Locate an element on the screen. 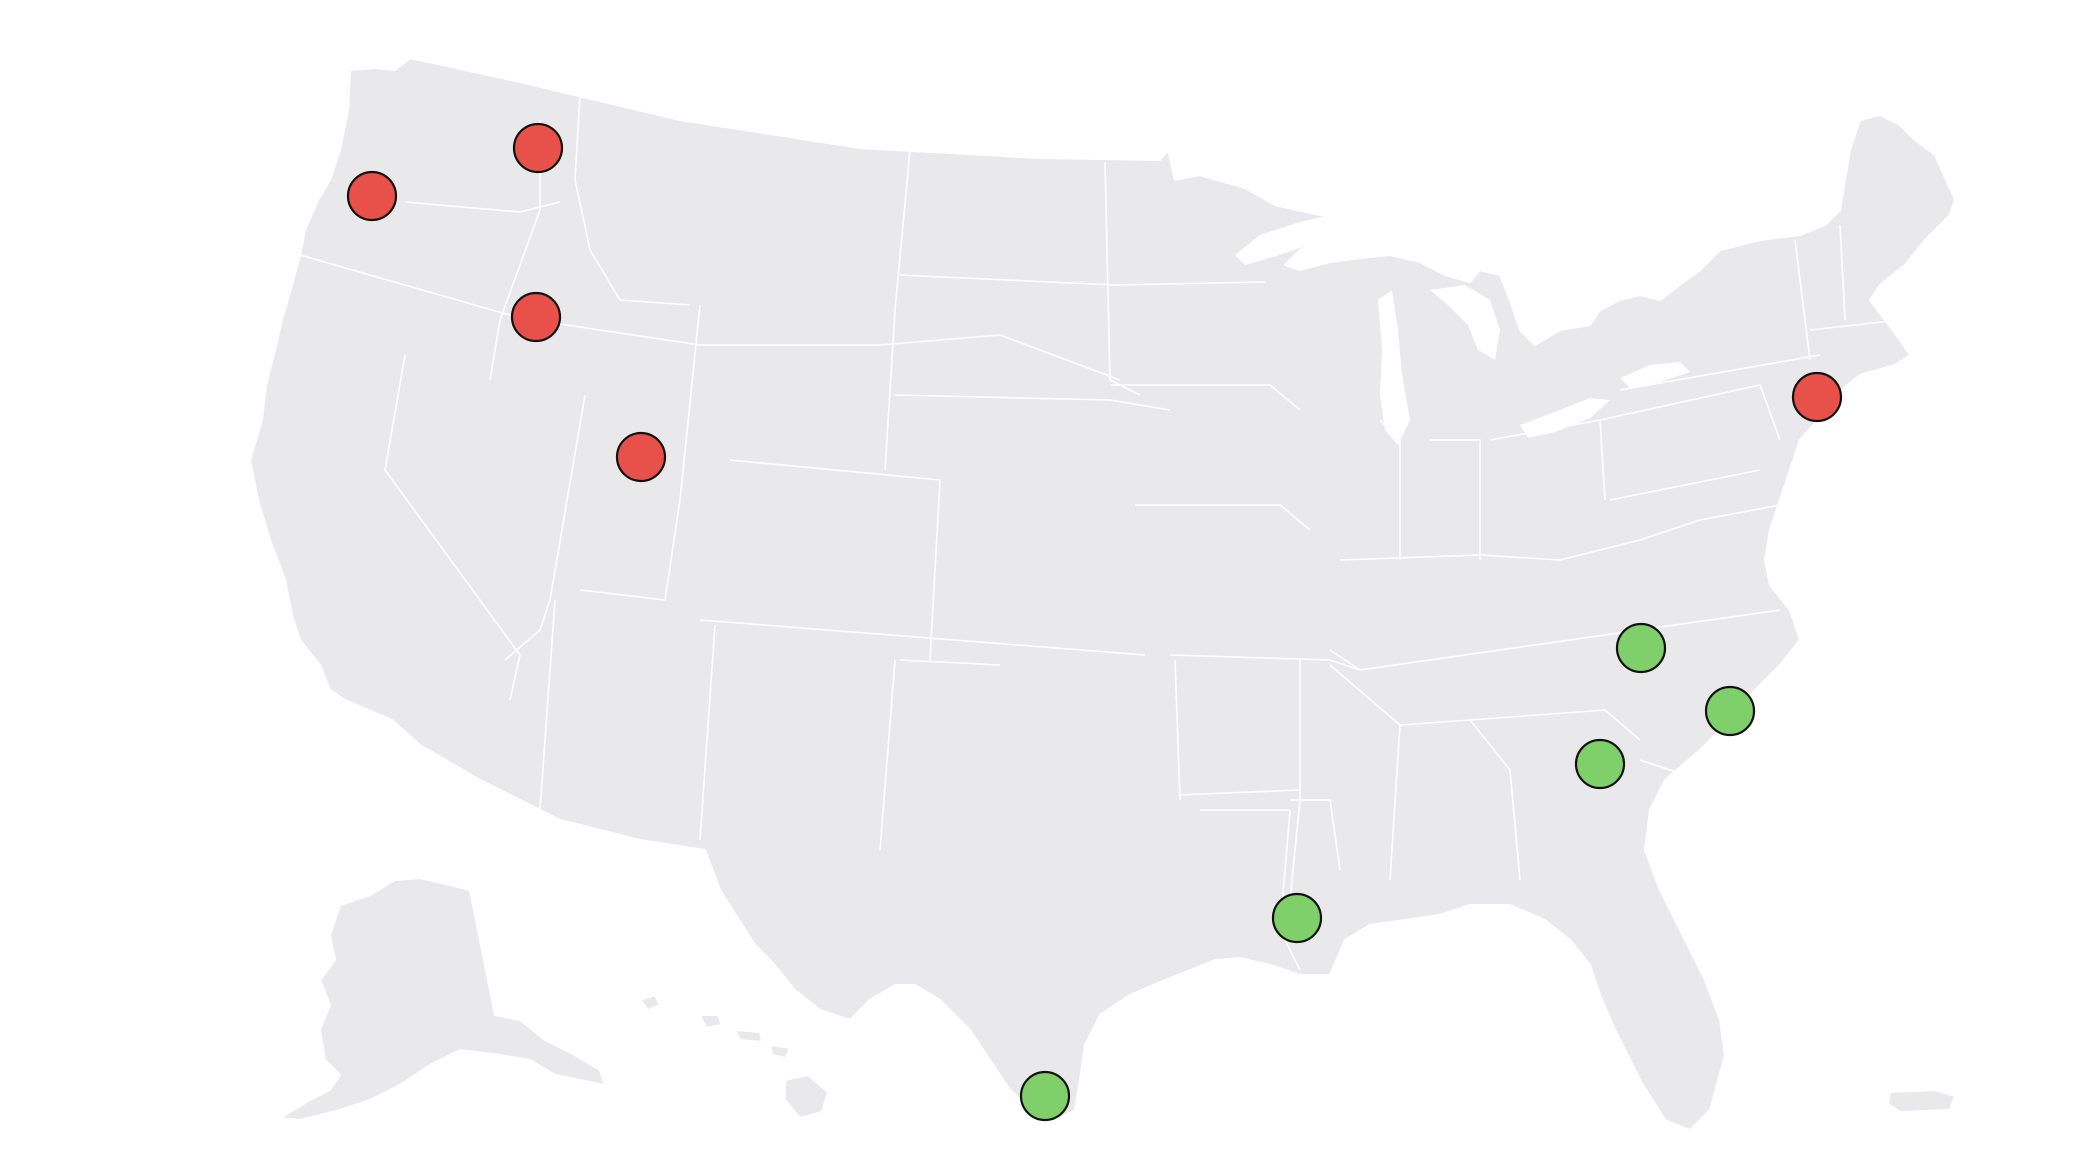 The height and width of the screenshot is (1172, 2074). hawaii-islands is located at coordinates (734, 1056).